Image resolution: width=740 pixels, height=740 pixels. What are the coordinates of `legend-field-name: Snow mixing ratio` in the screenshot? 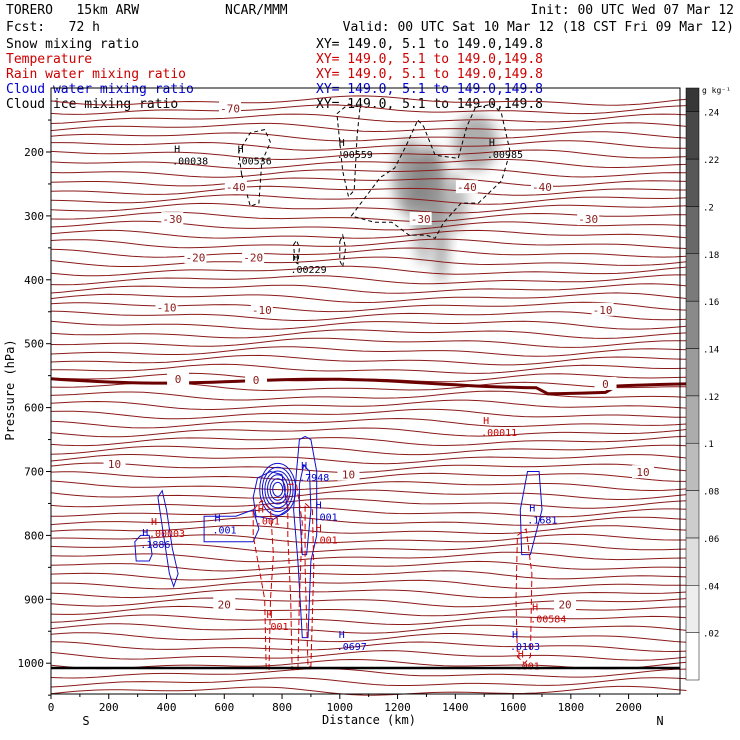 It's located at (72, 44).